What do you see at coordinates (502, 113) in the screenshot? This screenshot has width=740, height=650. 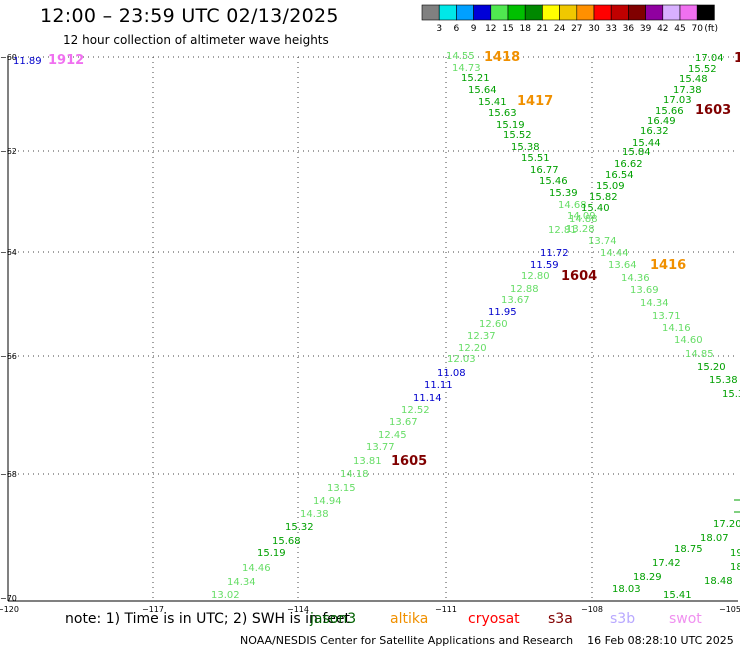 I see `swh-value: 15.63` at bounding box center [502, 113].